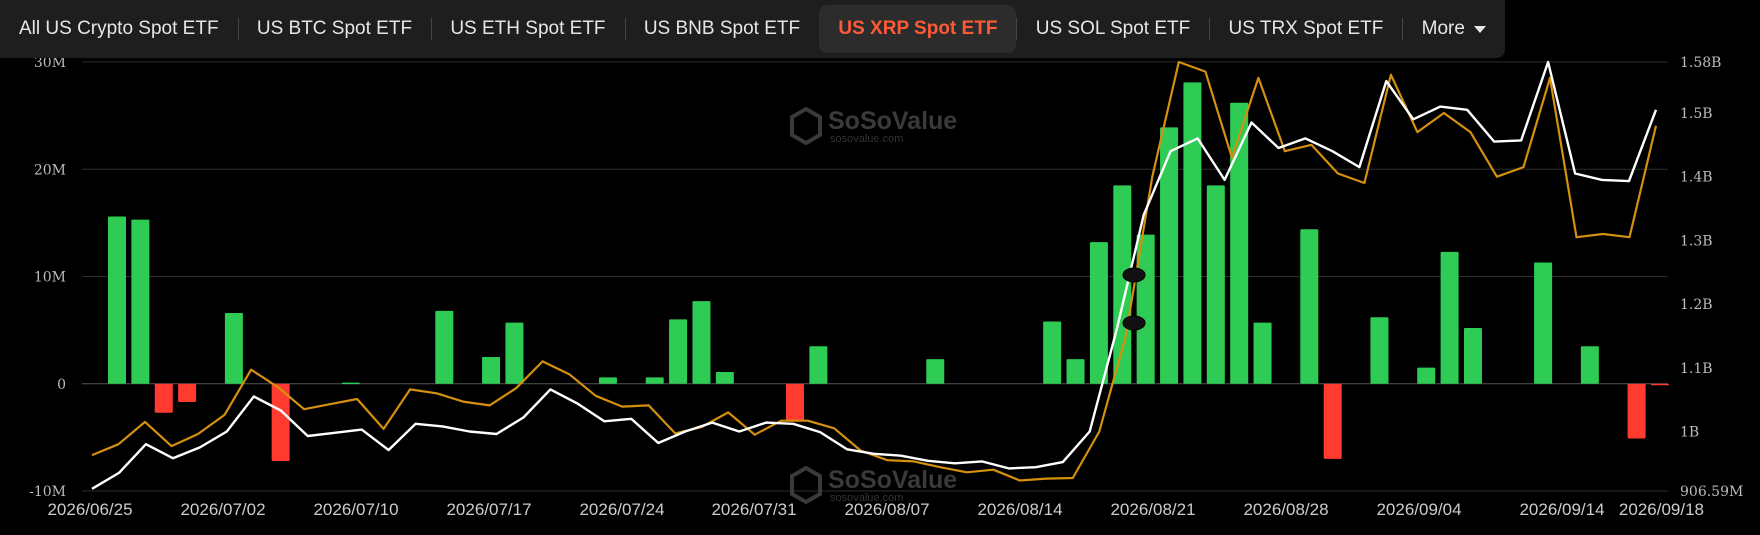 The height and width of the screenshot is (535, 1760). I want to click on right-tick-label: 1.1B, so click(1696, 369).